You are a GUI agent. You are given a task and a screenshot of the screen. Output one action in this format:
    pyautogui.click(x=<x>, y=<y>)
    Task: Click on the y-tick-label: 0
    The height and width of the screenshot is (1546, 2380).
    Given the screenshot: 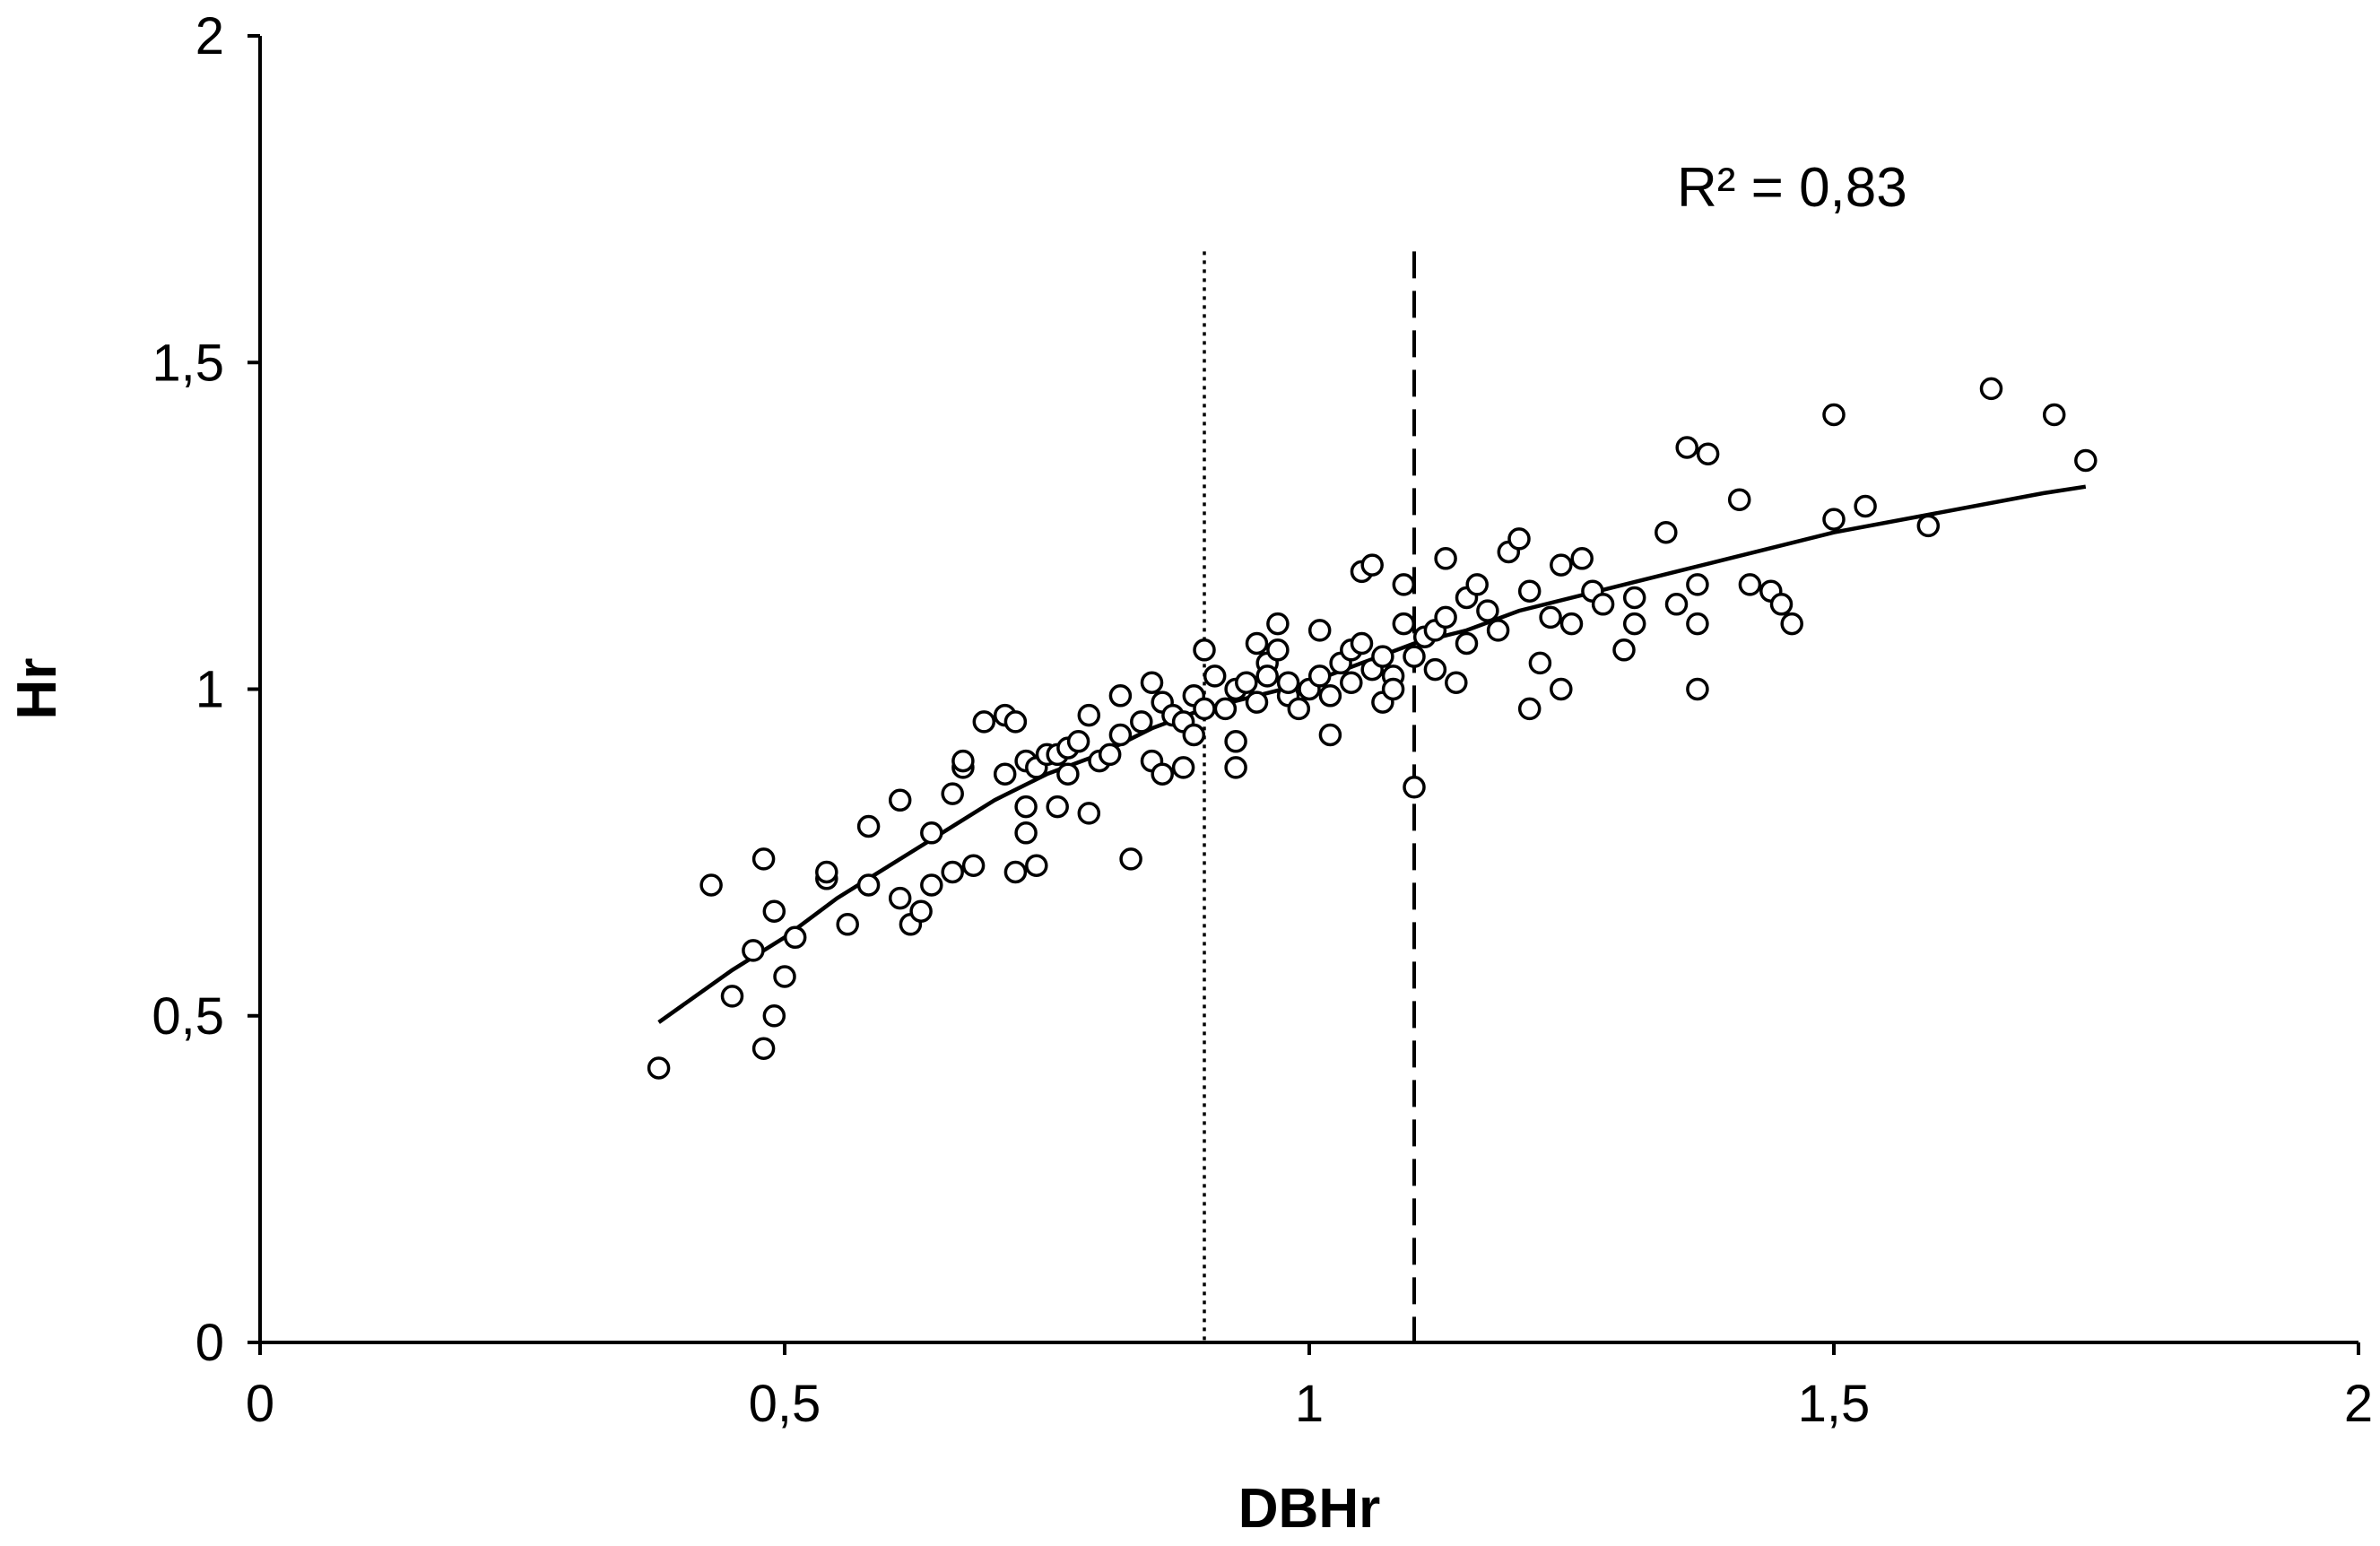 What is the action you would take?
    pyautogui.click(x=209, y=1343)
    